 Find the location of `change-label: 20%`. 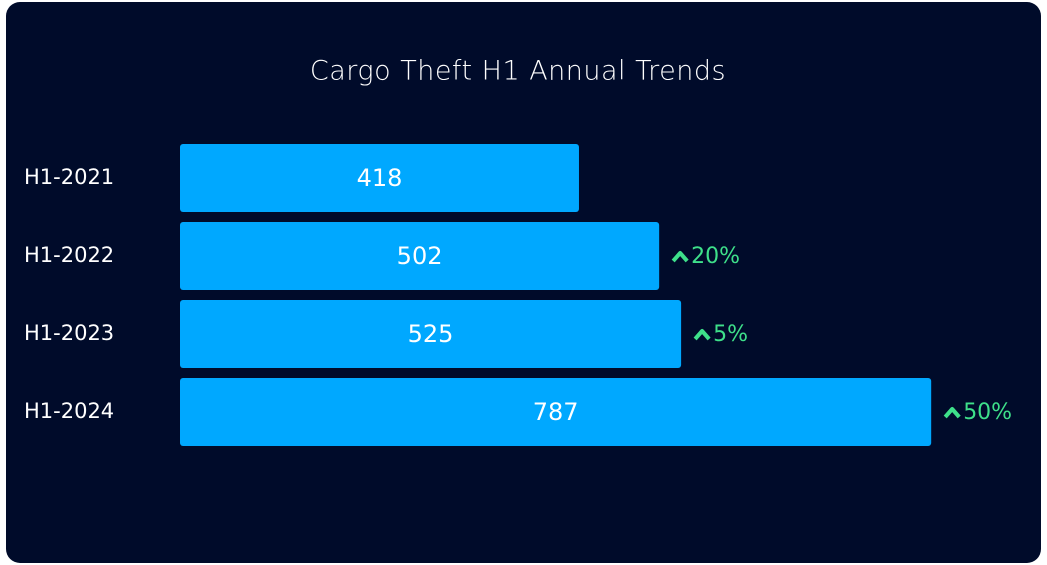

change-label: 20% is located at coordinates (715, 256).